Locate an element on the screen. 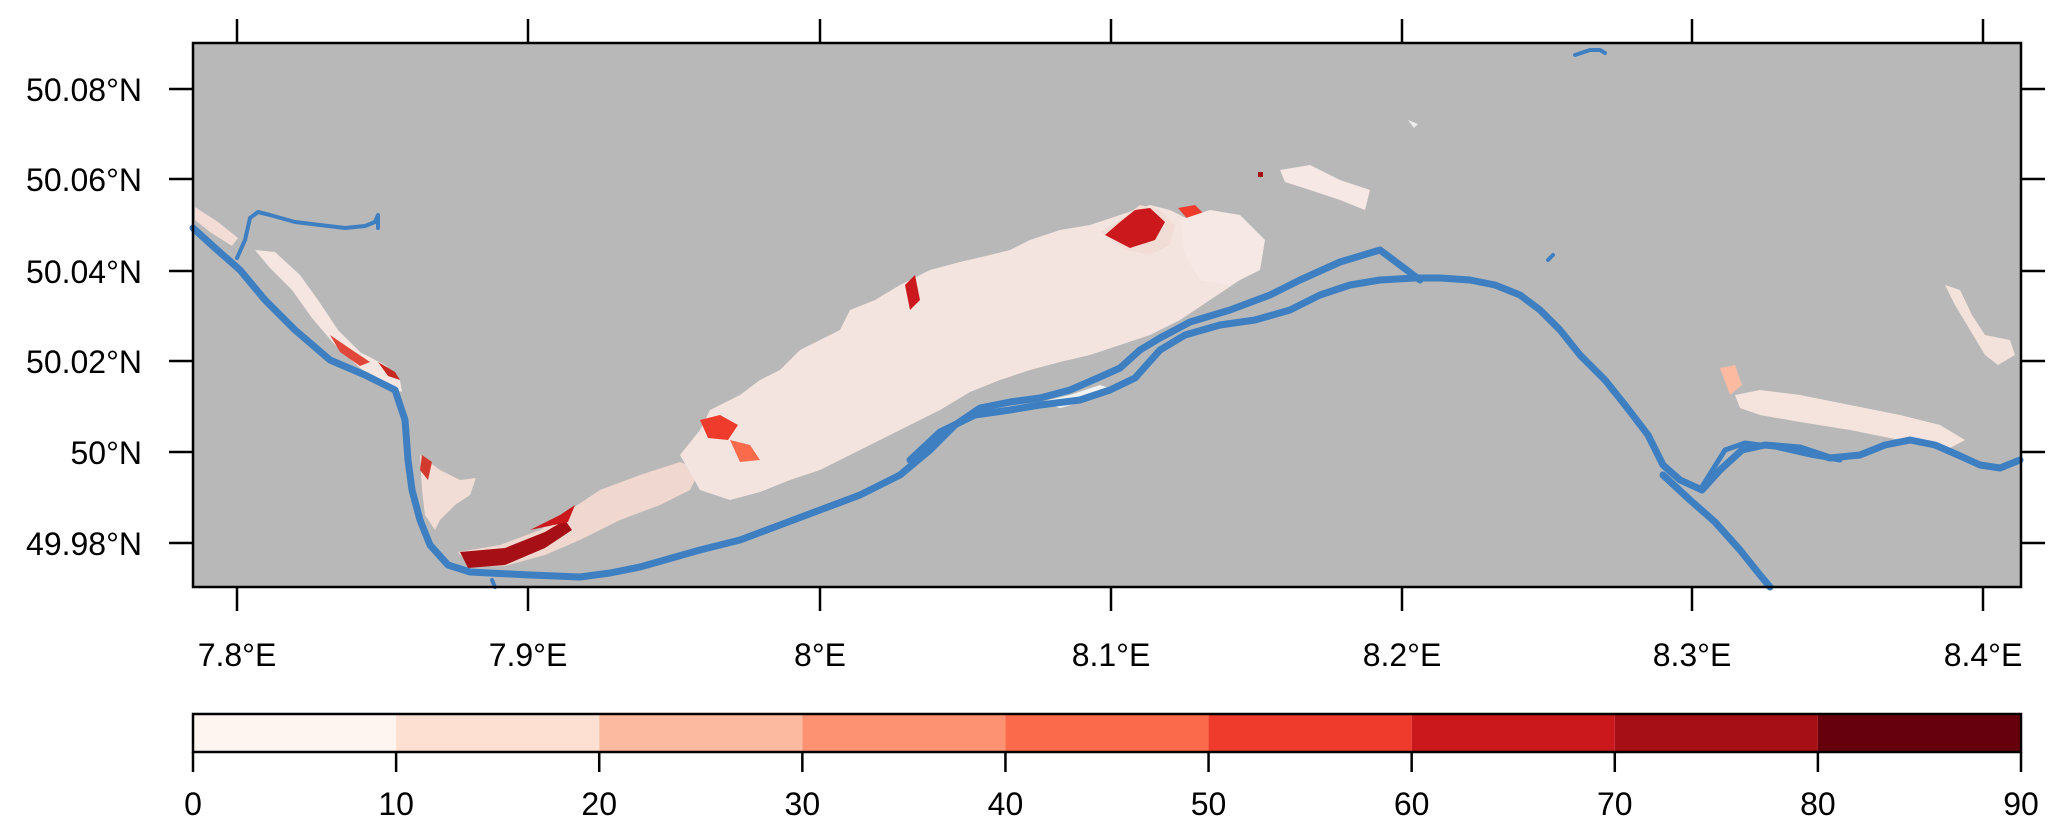  river-main-channel is located at coordinates (1465, 384).